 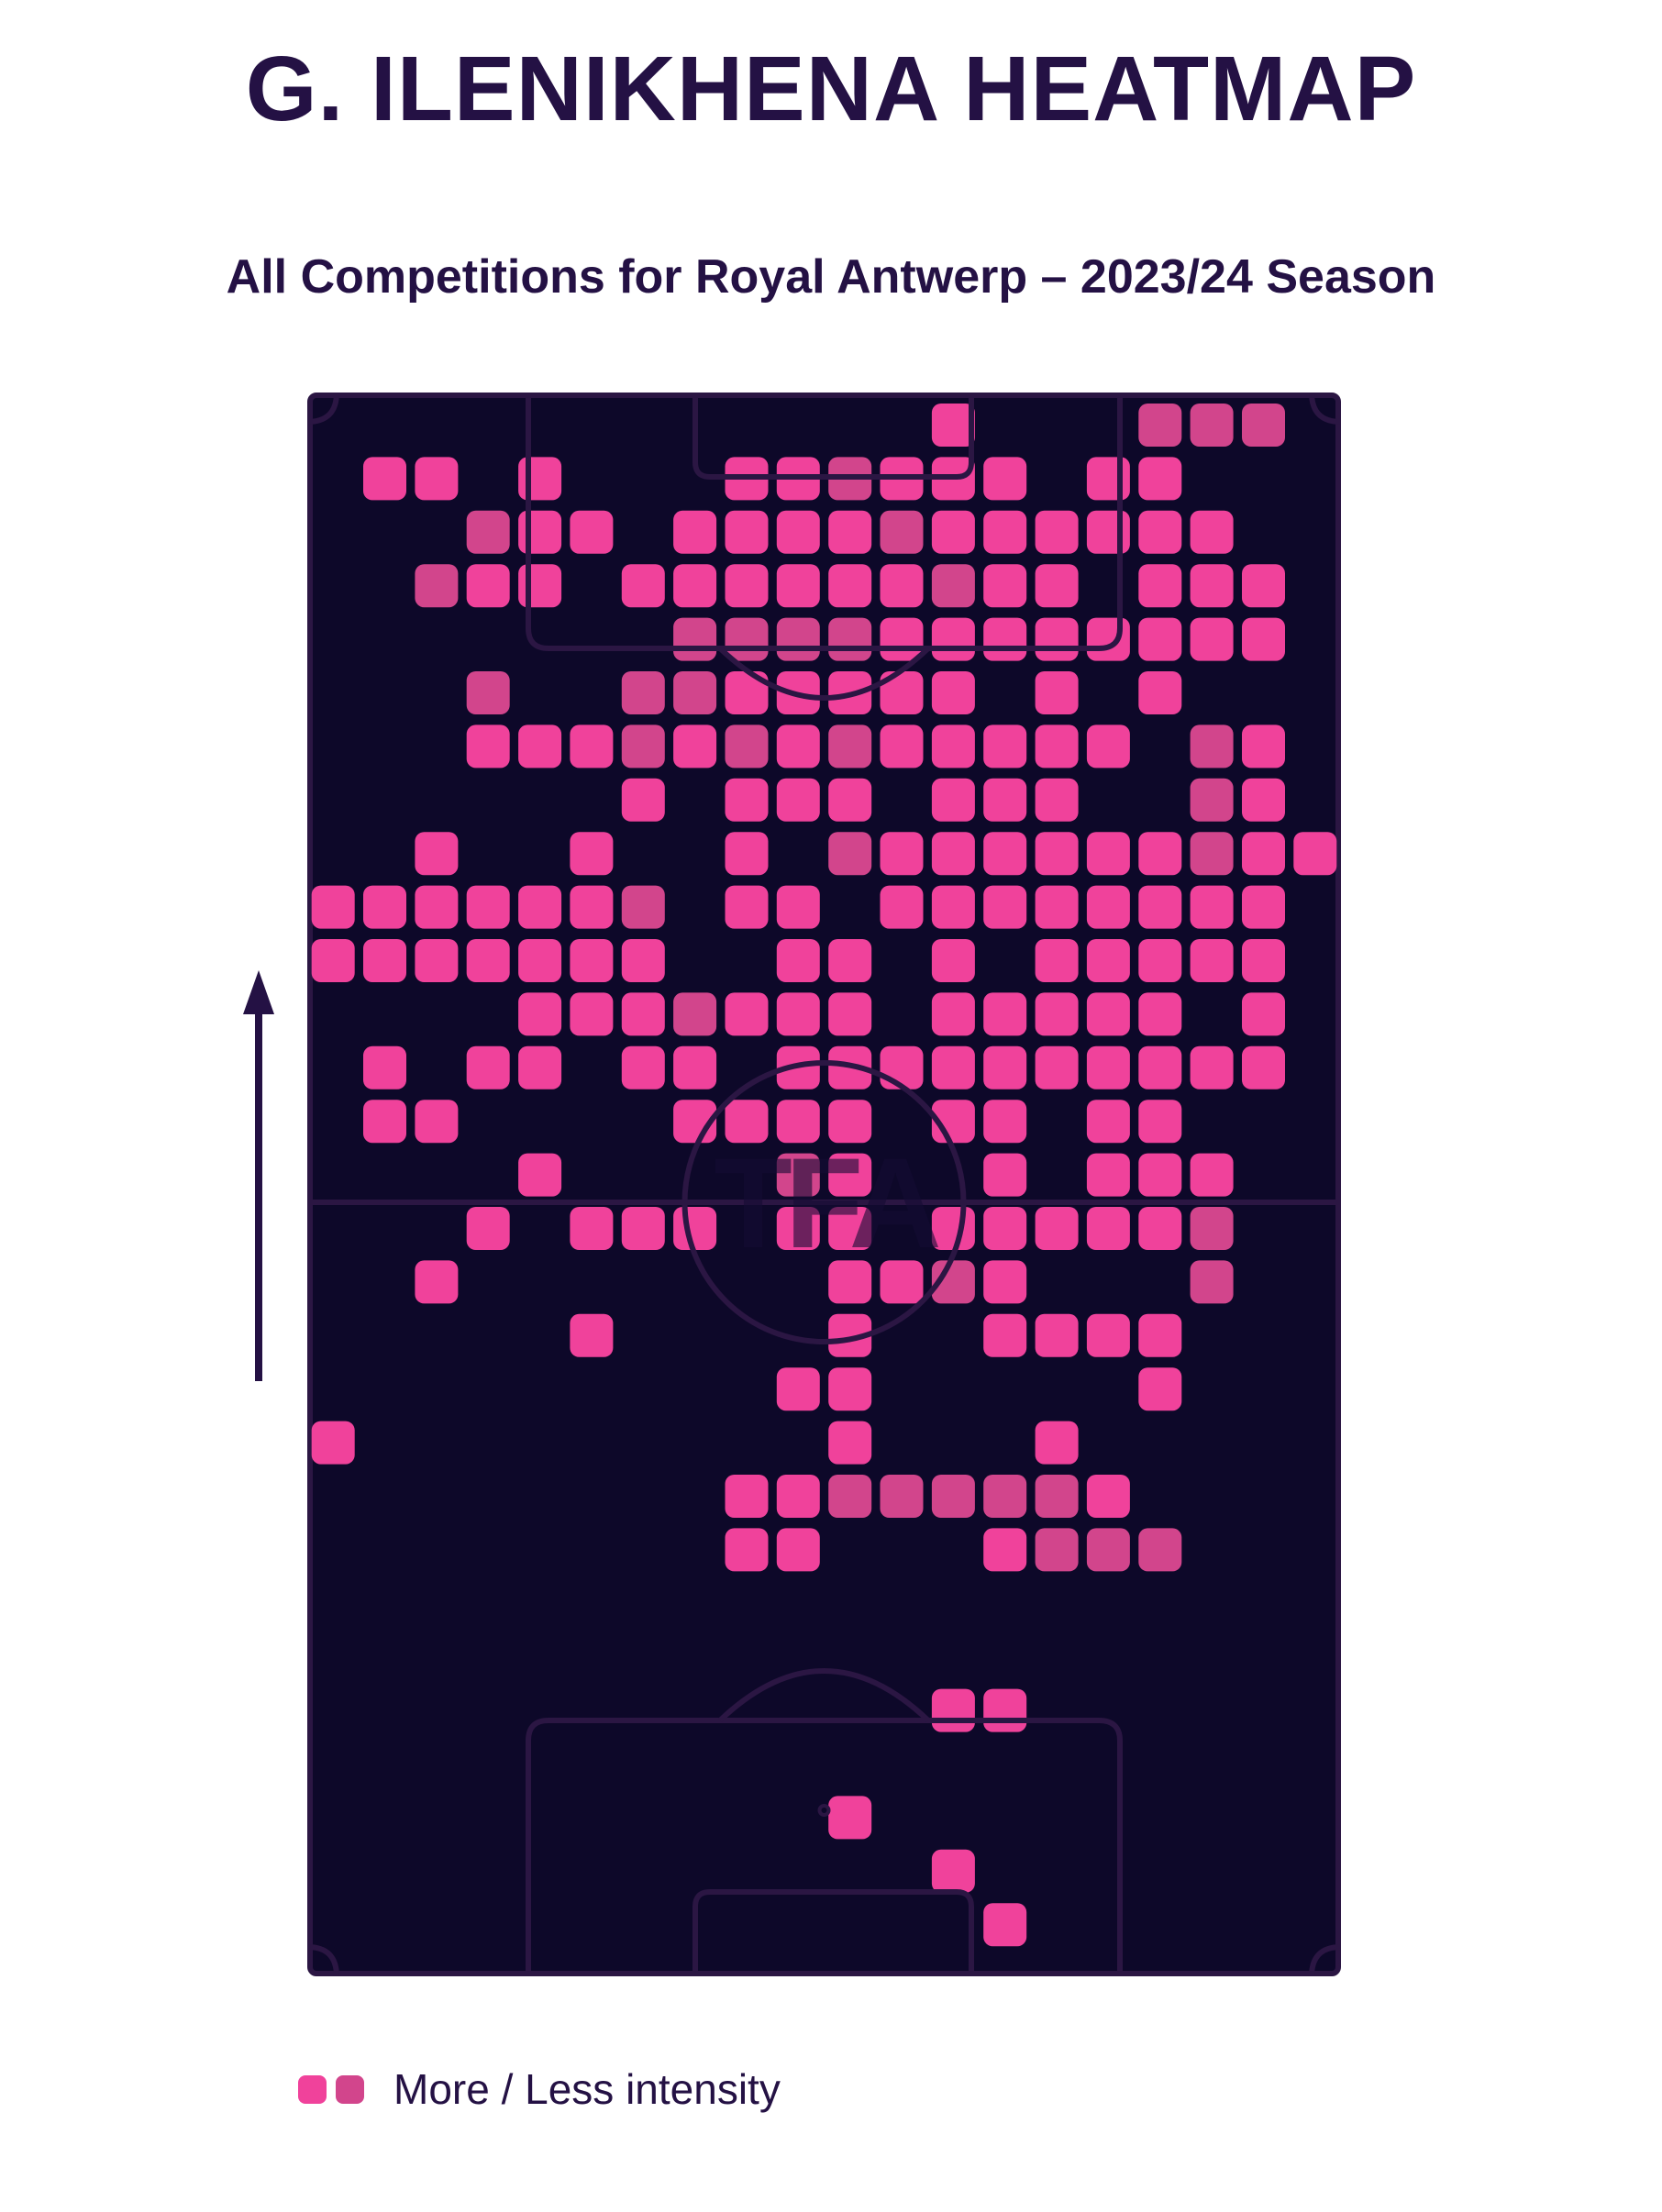 I want to click on page-title: G. ILENIKHENA HEATMAP, so click(x=831, y=89).